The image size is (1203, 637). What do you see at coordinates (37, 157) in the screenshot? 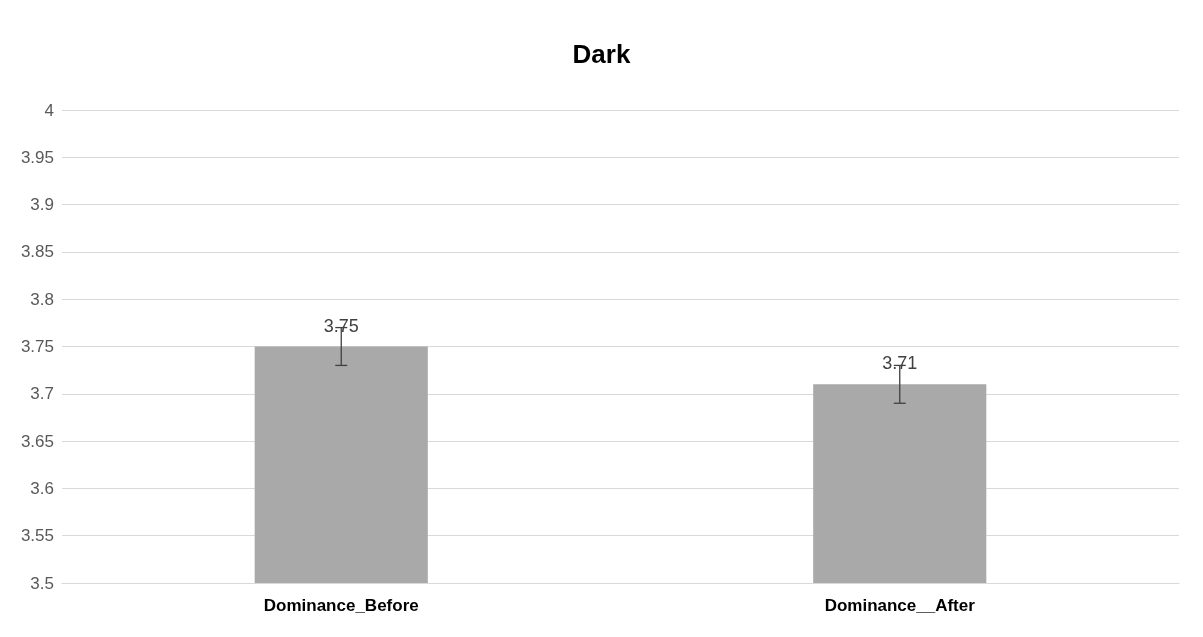
I see `y-tick-label: 3.95` at bounding box center [37, 157].